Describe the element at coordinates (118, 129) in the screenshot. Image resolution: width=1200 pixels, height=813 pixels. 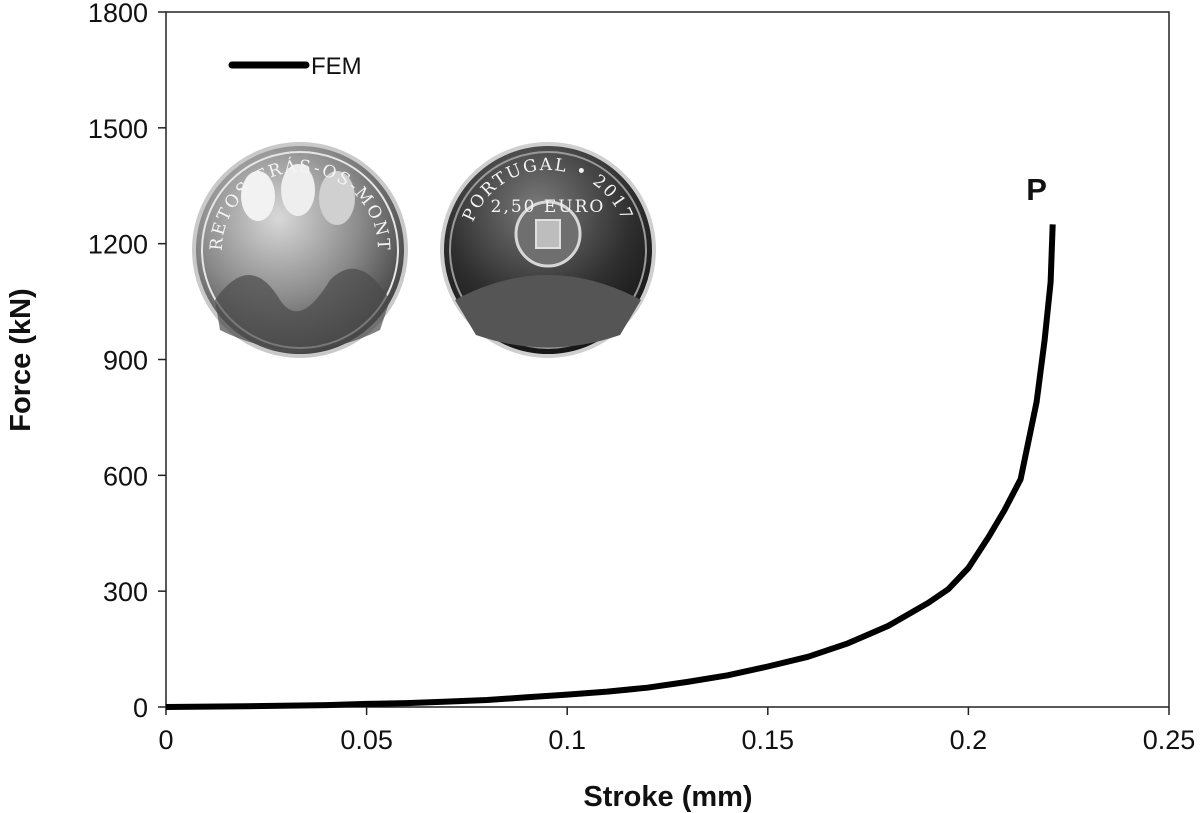
I see `y-tick-label: 1500` at that location.